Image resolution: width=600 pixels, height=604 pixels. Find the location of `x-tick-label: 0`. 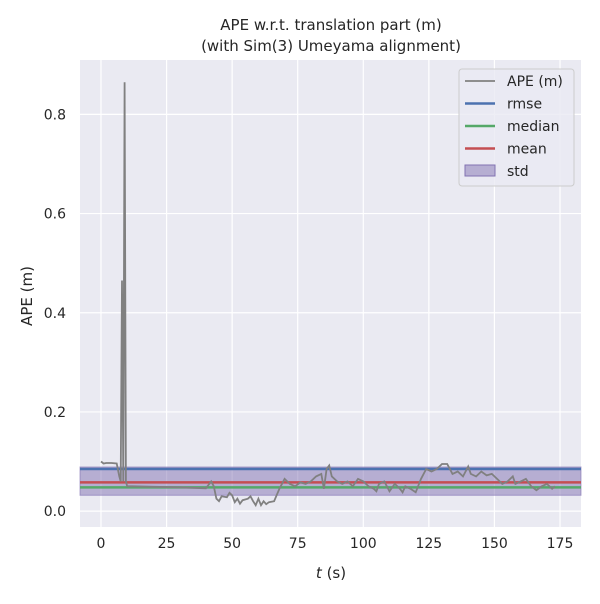

x-tick-label: 0 is located at coordinates (101, 544).